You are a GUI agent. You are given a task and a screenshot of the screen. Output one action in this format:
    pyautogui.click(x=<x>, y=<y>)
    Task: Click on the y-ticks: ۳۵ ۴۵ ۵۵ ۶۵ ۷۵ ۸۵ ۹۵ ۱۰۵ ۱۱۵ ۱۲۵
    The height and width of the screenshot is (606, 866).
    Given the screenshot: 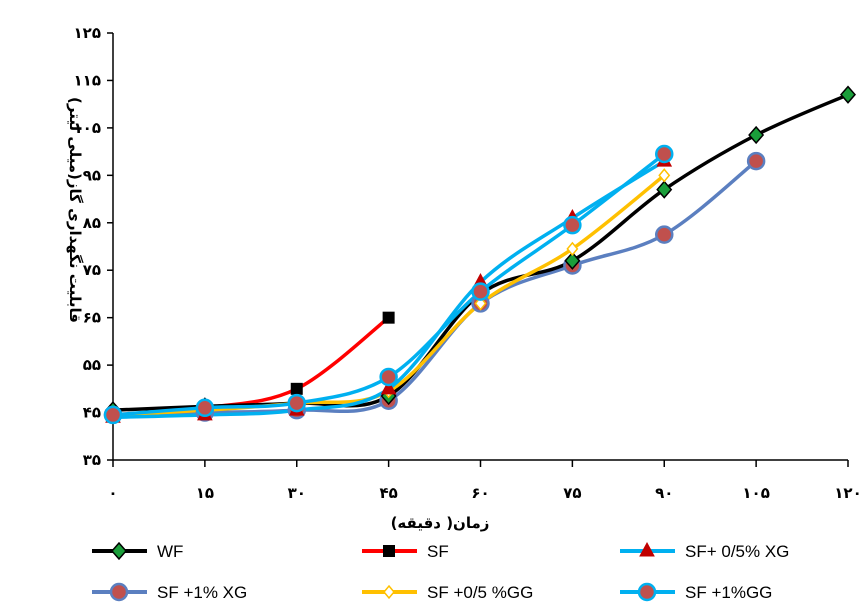 What is the action you would take?
    pyautogui.click(x=93, y=246)
    